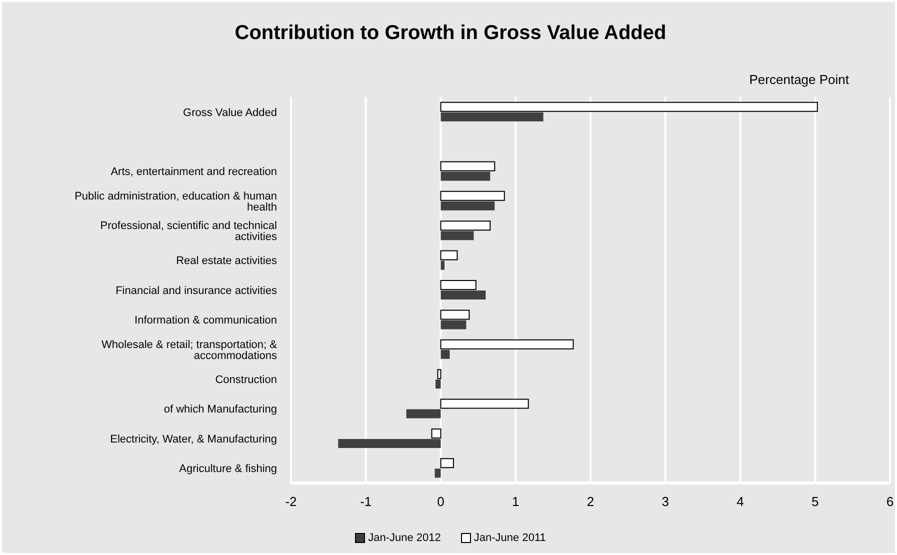 This screenshot has width=897, height=555. What do you see at coordinates (509, 538) in the screenshot?
I see `legend-label: Jan-June 2011` at bounding box center [509, 538].